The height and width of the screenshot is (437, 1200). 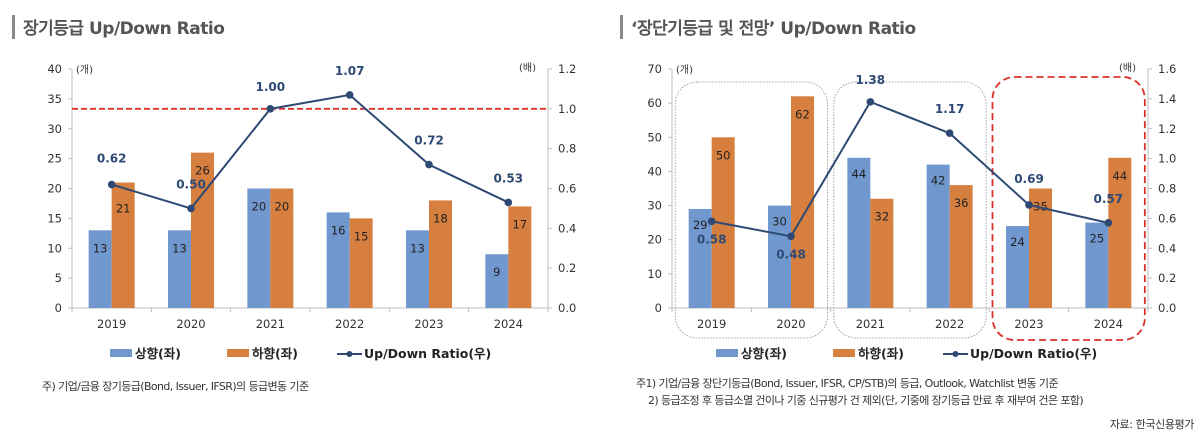 What do you see at coordinates (1029, 179) in the screenshot?
I see `ratio-label: 0.69` at bounding box center [1029, 179].